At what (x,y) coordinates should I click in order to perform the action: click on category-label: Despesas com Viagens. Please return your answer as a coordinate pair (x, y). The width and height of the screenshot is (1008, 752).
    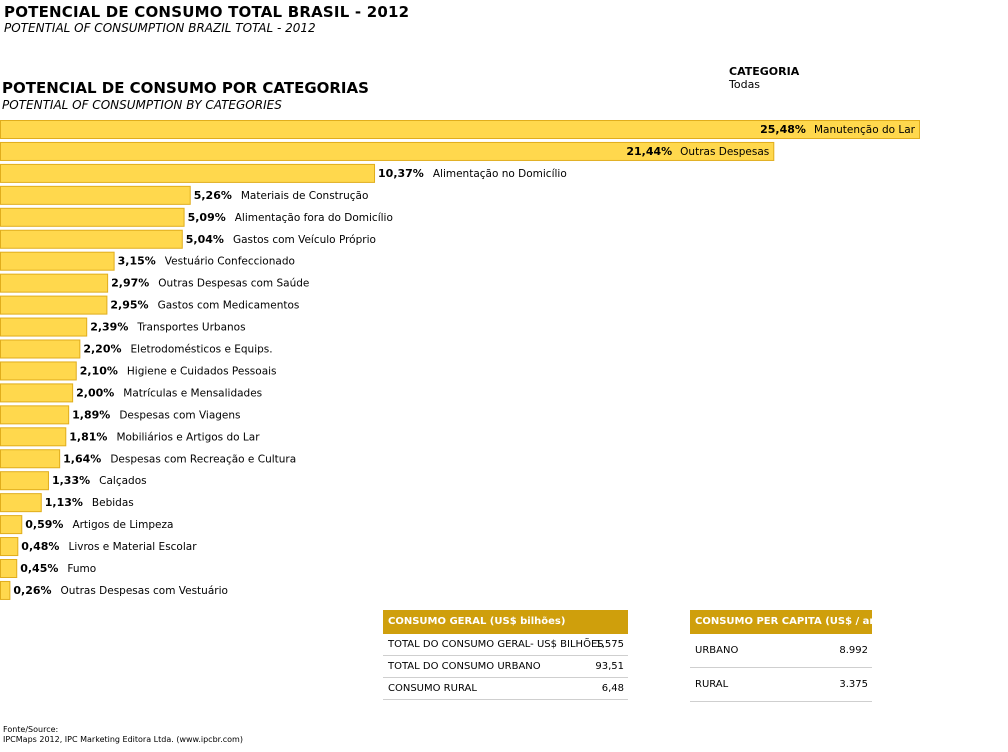
    Looking at the image, I should click on (179, 415).